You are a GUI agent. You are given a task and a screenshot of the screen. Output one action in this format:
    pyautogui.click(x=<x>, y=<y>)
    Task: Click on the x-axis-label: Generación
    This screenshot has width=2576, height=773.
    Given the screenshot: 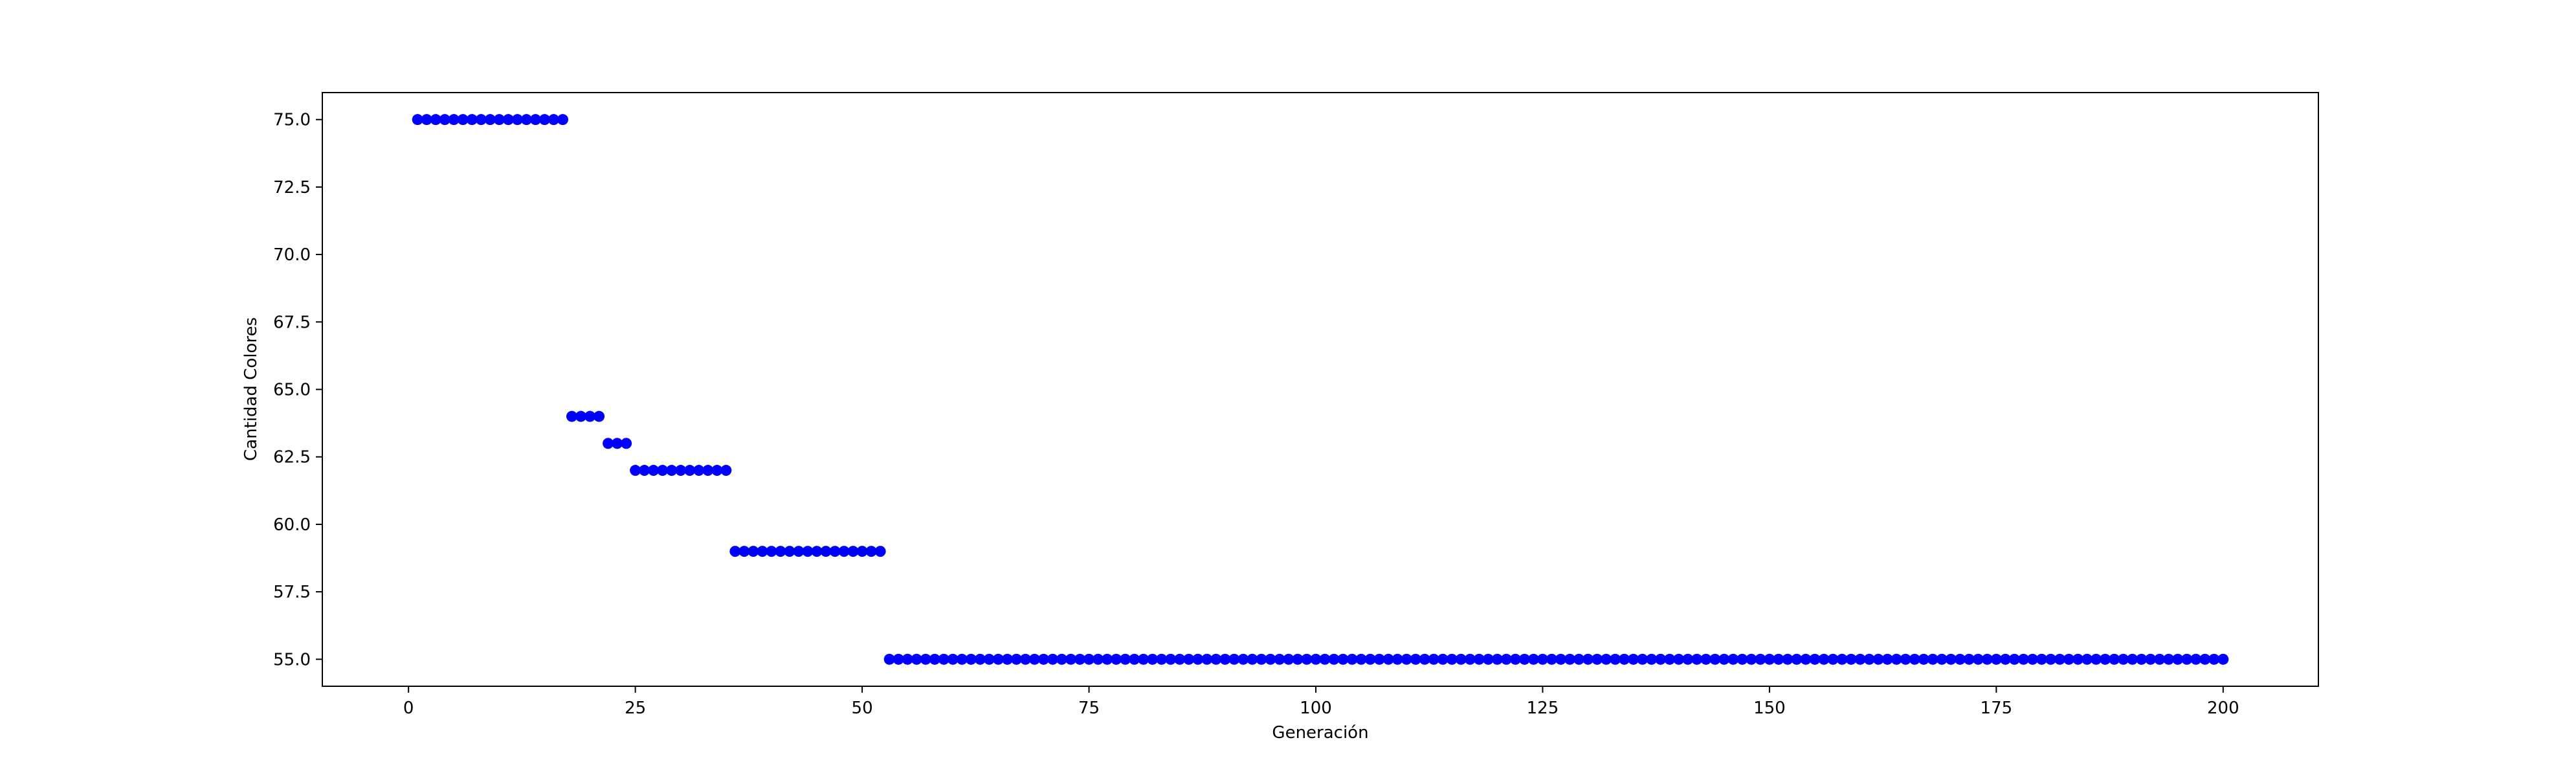 What is the action you would take?
    pyautogui.click(x=1320, y=733)
    